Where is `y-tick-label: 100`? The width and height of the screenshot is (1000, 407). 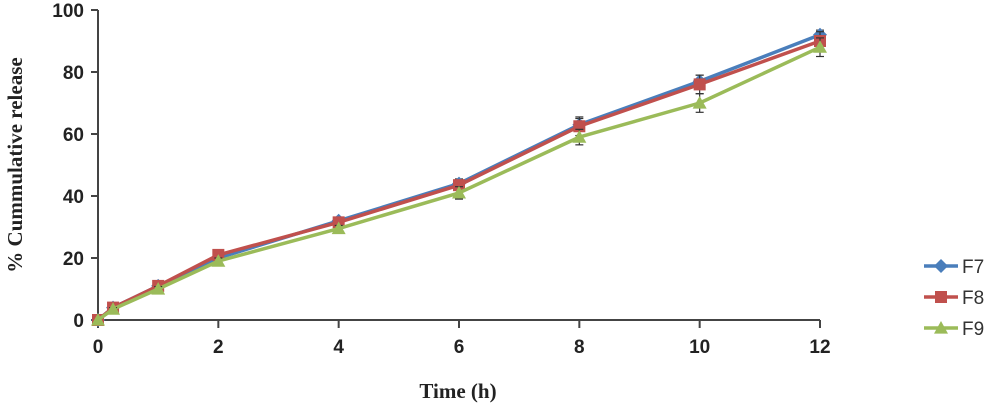
y-tick-label: 100 is located at coordinates (68, 11).